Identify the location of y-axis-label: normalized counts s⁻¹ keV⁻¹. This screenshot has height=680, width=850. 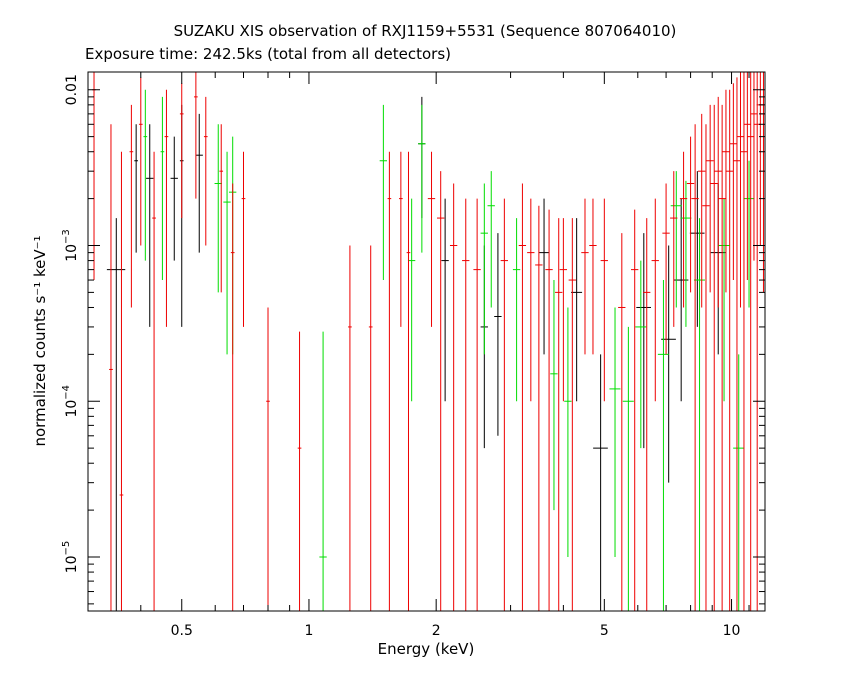
(40, 340).